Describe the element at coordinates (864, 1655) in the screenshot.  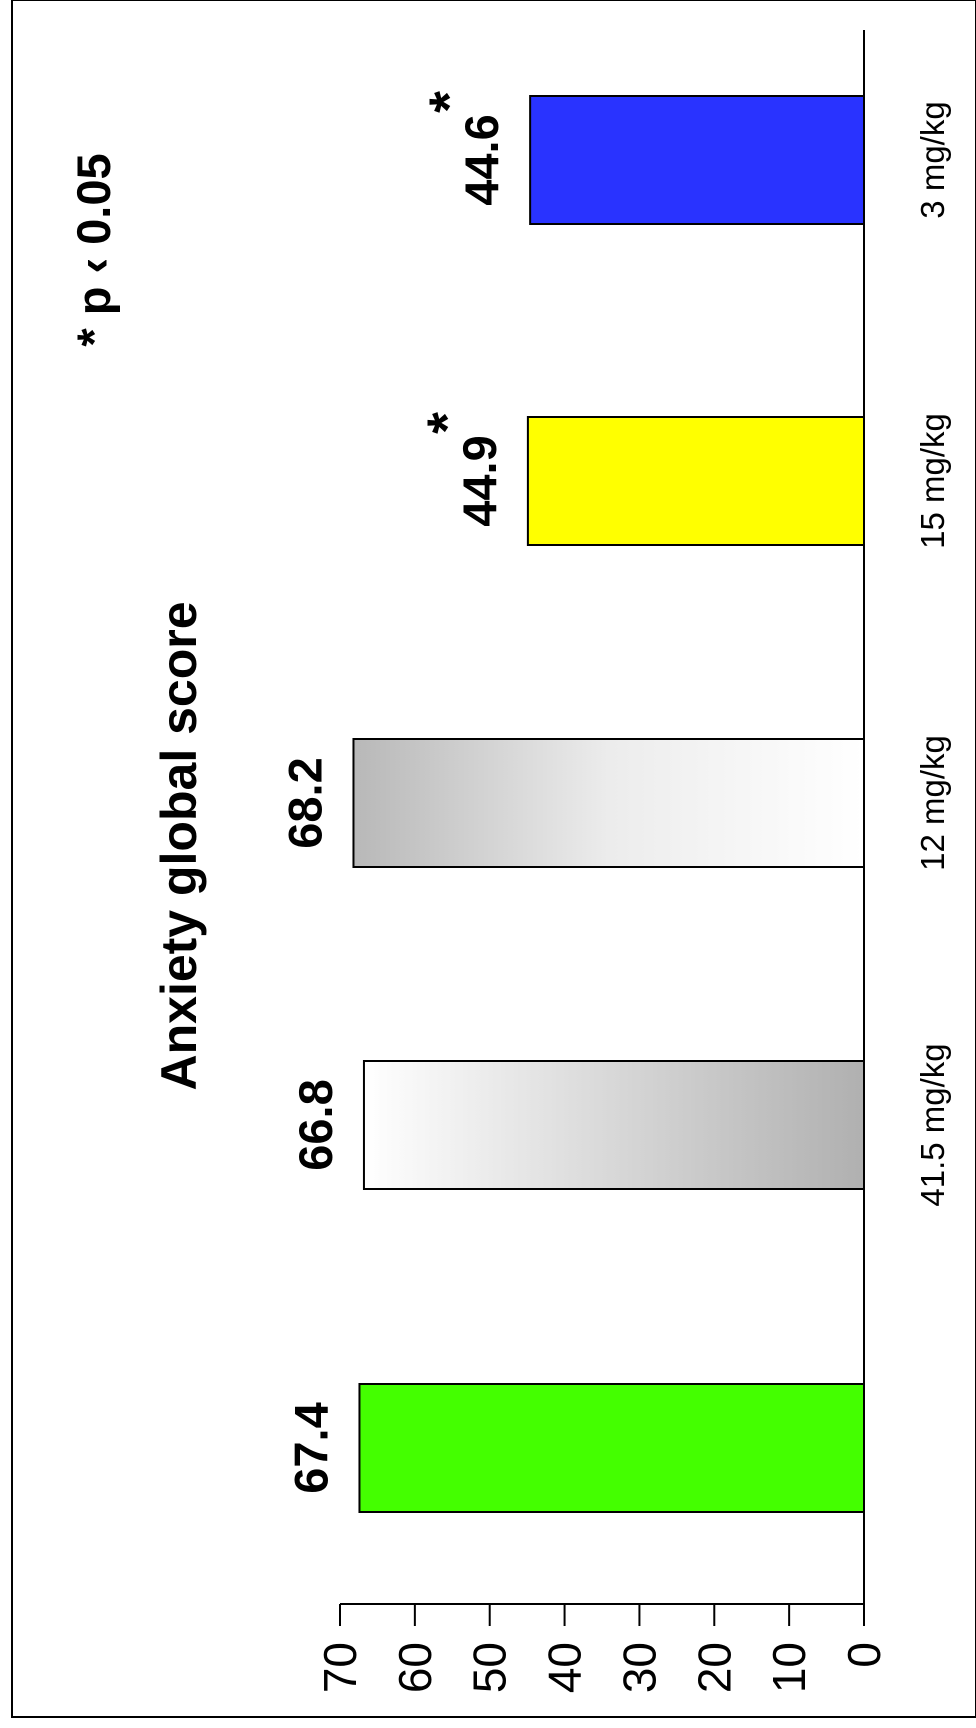
I see `y-tick-label: 0` at that location.